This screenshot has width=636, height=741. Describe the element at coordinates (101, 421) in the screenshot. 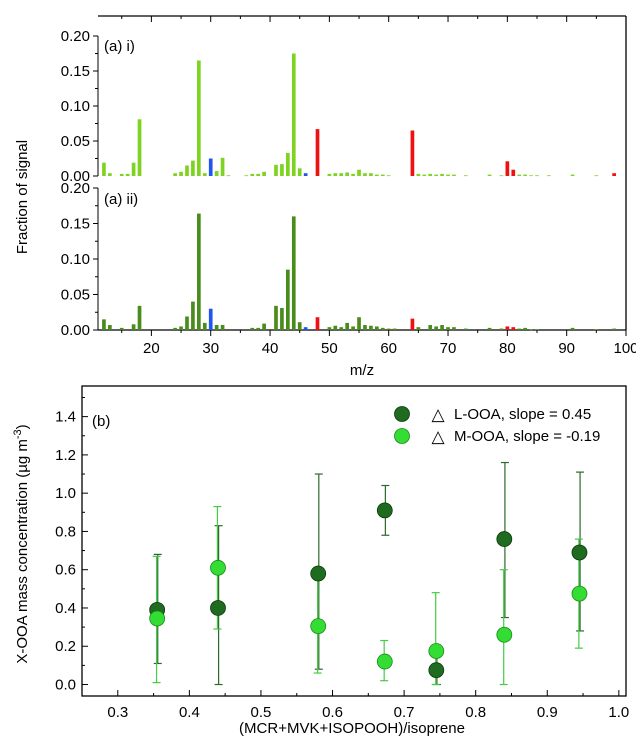

I see `panel-b-label: (b)` at that location.